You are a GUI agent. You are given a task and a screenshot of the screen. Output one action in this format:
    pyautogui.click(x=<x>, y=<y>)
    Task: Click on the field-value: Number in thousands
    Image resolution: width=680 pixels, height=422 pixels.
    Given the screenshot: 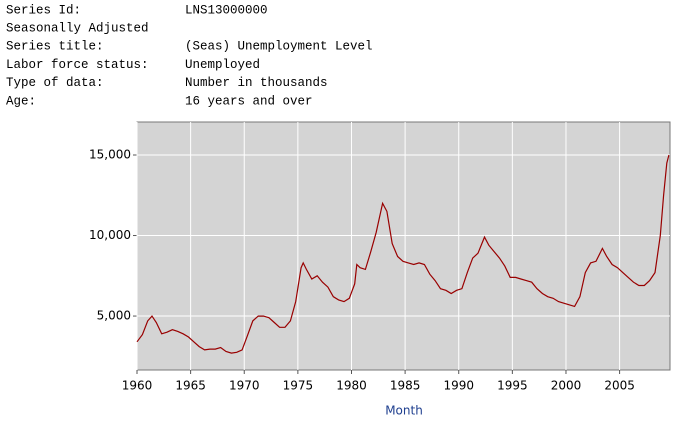 What is the action you would take?
    pyautogui.click(x=256, y=83)
    